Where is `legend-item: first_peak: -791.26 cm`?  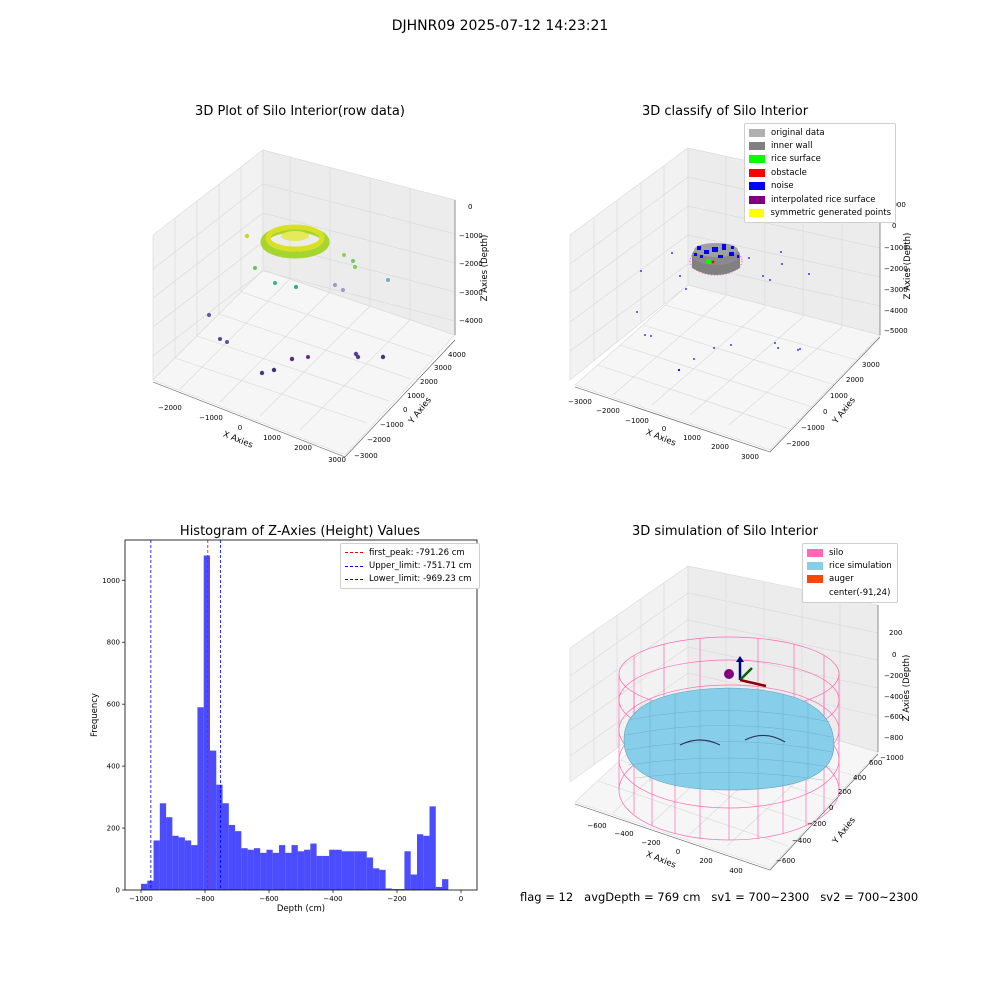
legend-item: first_peak: -791.26 cm is located at coordinates (410, 552).